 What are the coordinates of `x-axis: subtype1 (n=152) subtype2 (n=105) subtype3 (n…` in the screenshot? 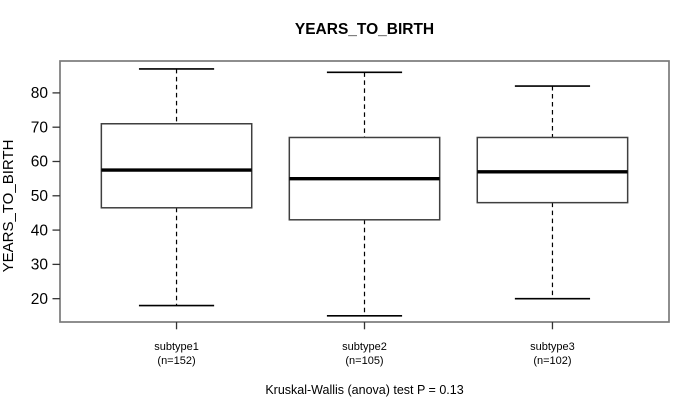 It's located at (364, 344).